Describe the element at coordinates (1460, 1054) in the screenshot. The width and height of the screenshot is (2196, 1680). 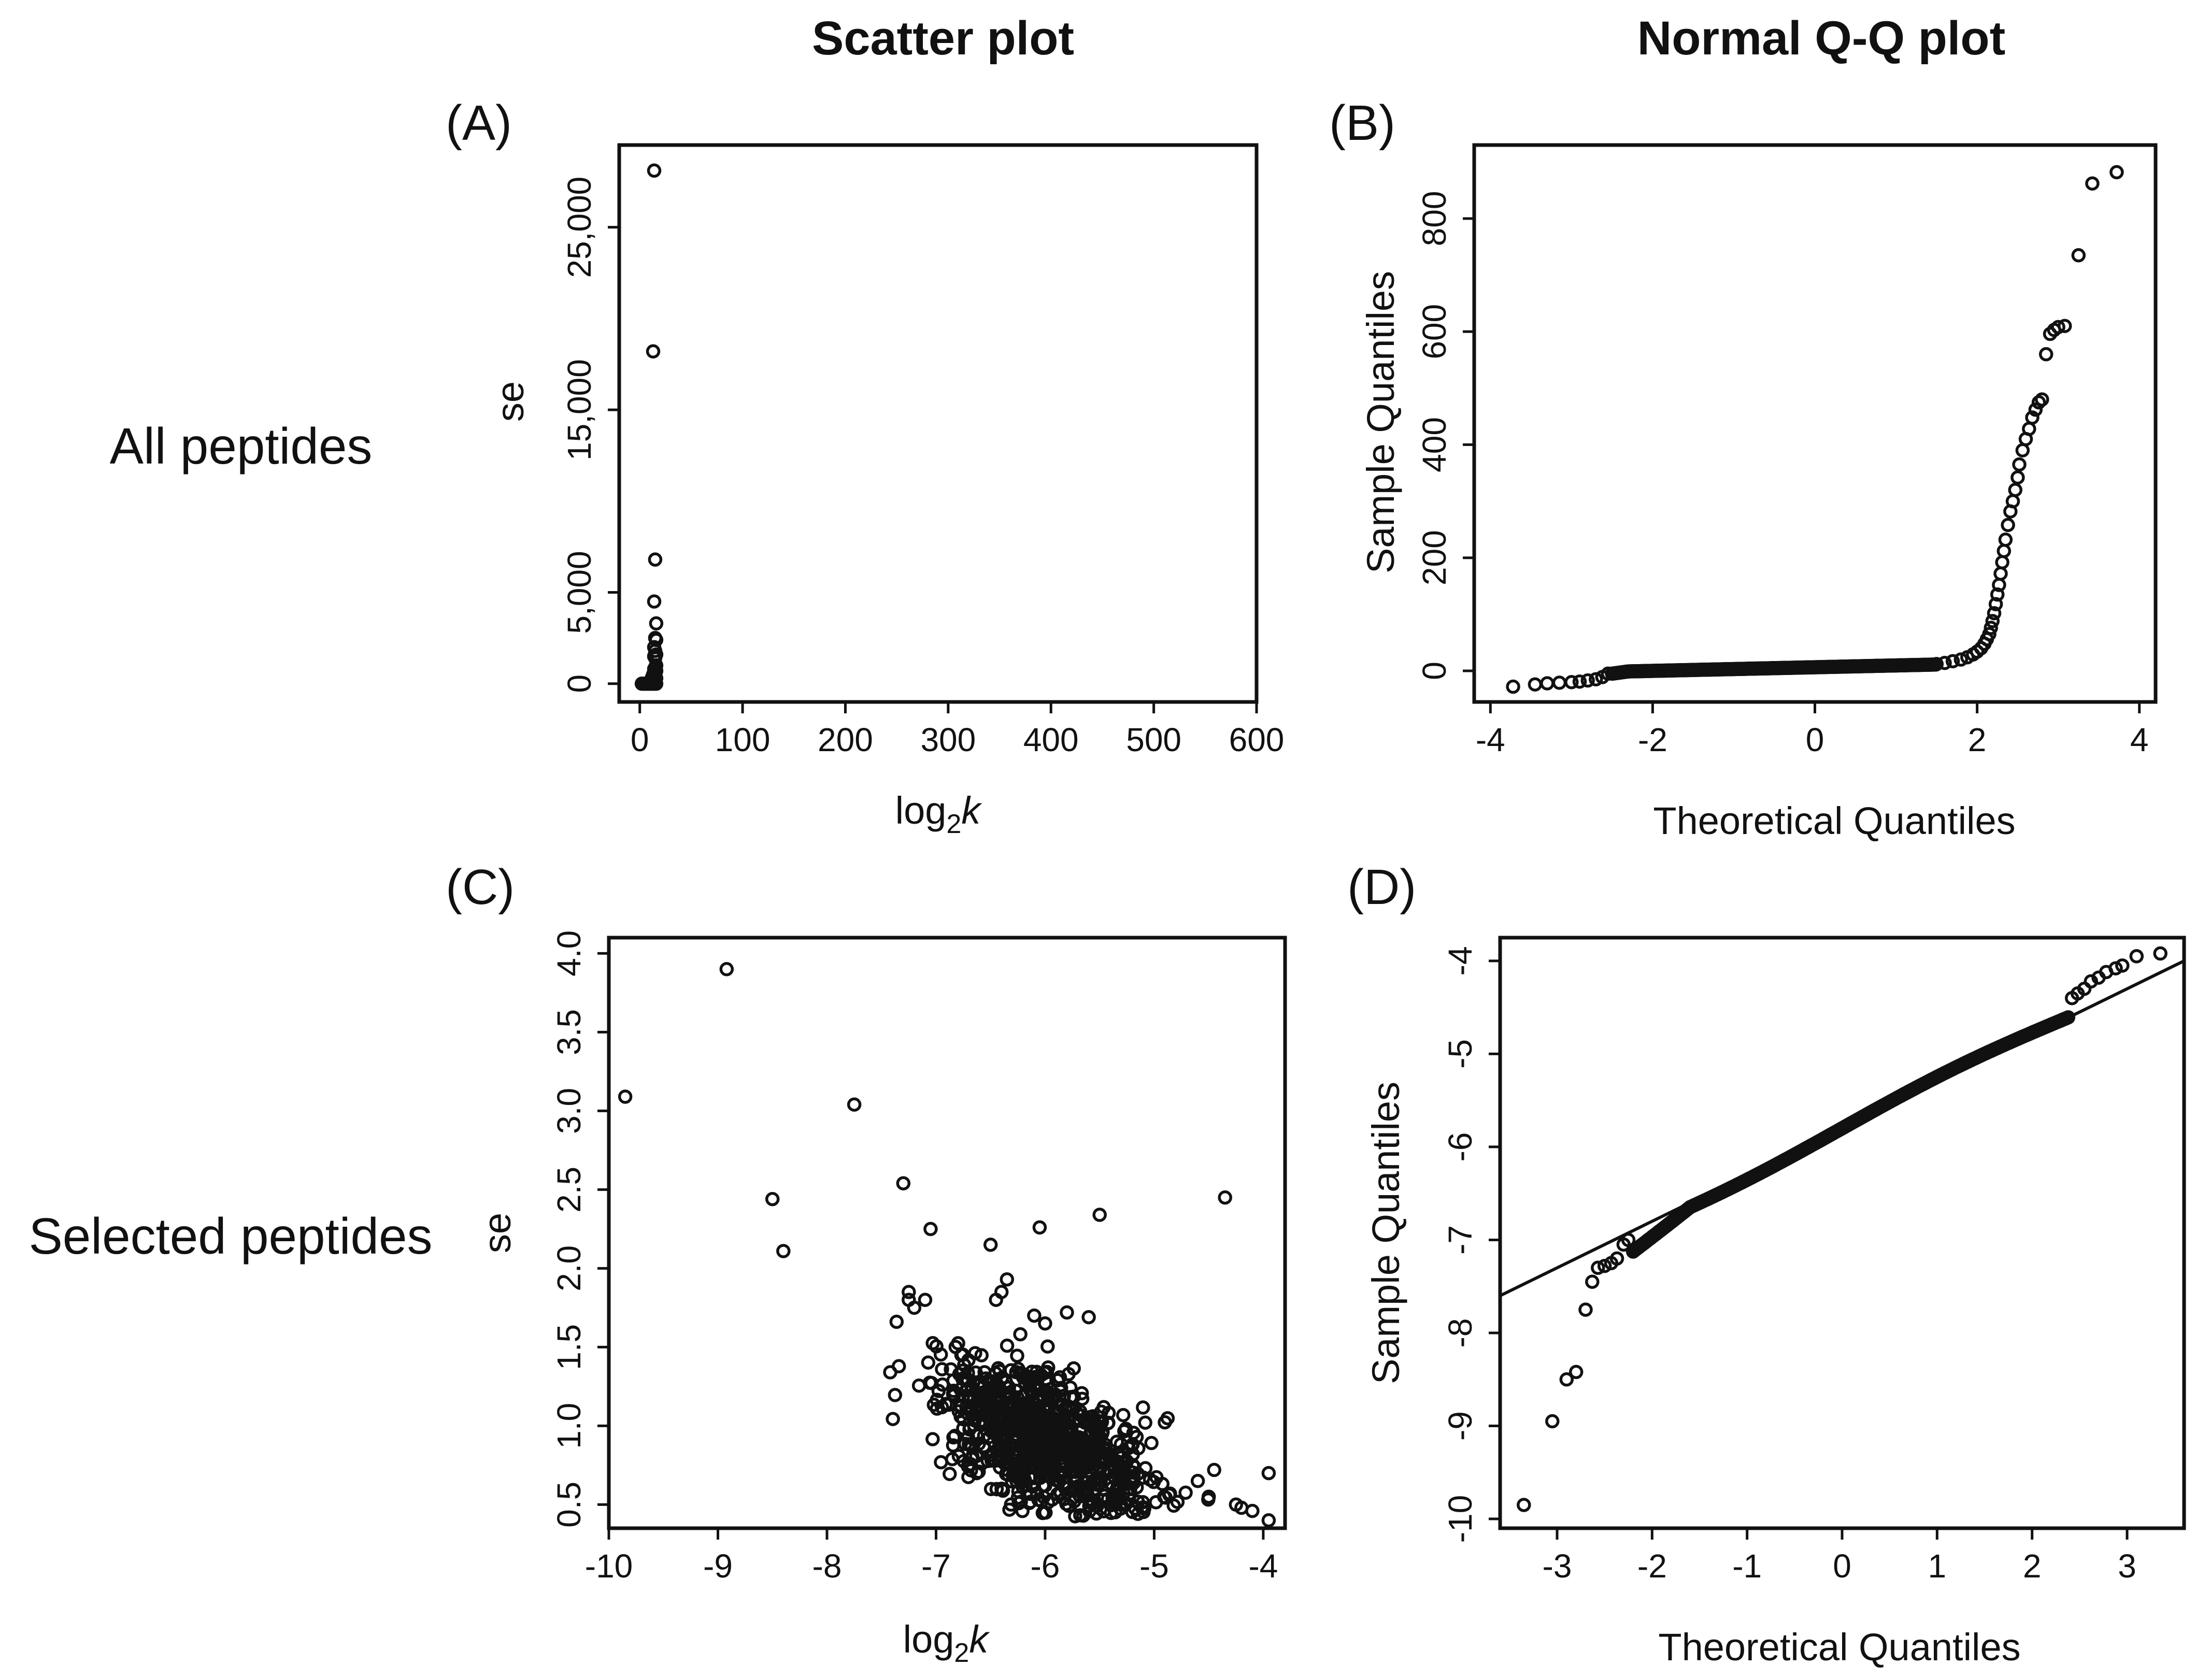
I see `ytick-label-d-5: -5` at that location.